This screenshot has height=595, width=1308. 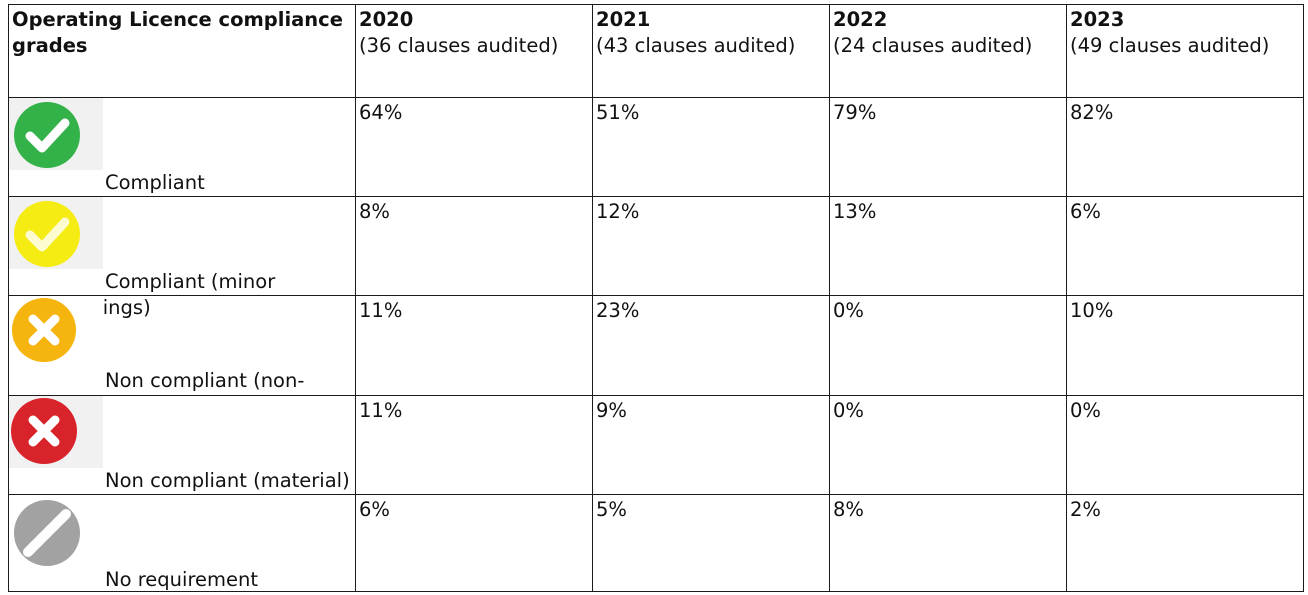 I want to click on header-title-cell: Operating Licence compliance grades, so click(x=182, y=51).